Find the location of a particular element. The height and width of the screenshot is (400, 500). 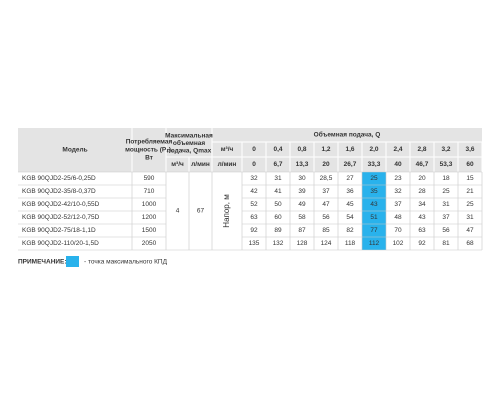

header-flow: 6,7 is located at coordinates (277, 164).